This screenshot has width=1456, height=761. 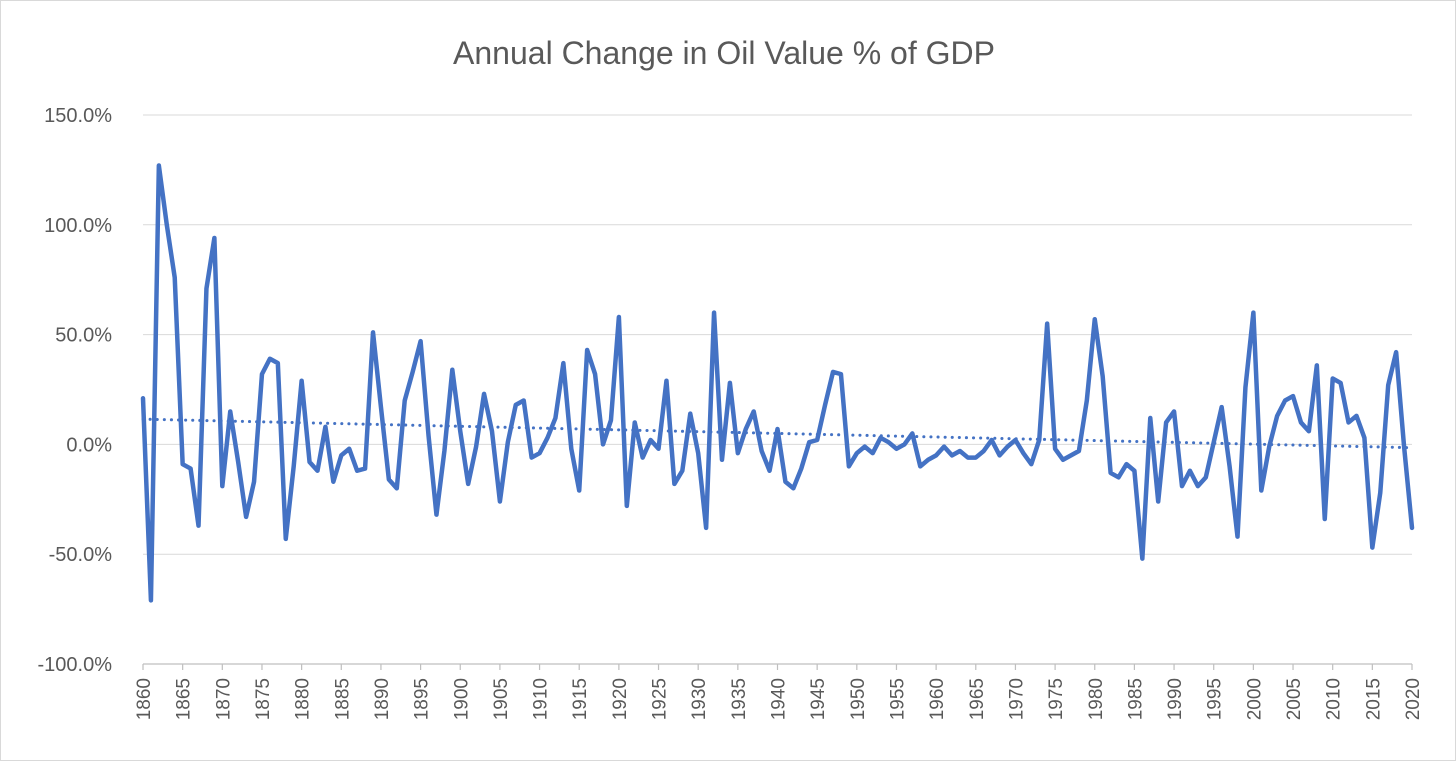 What do you see at coordinates (75, 665) in the screenshot?
I see `y-tick-label: -100.0%` at bounding box center [75, 665].